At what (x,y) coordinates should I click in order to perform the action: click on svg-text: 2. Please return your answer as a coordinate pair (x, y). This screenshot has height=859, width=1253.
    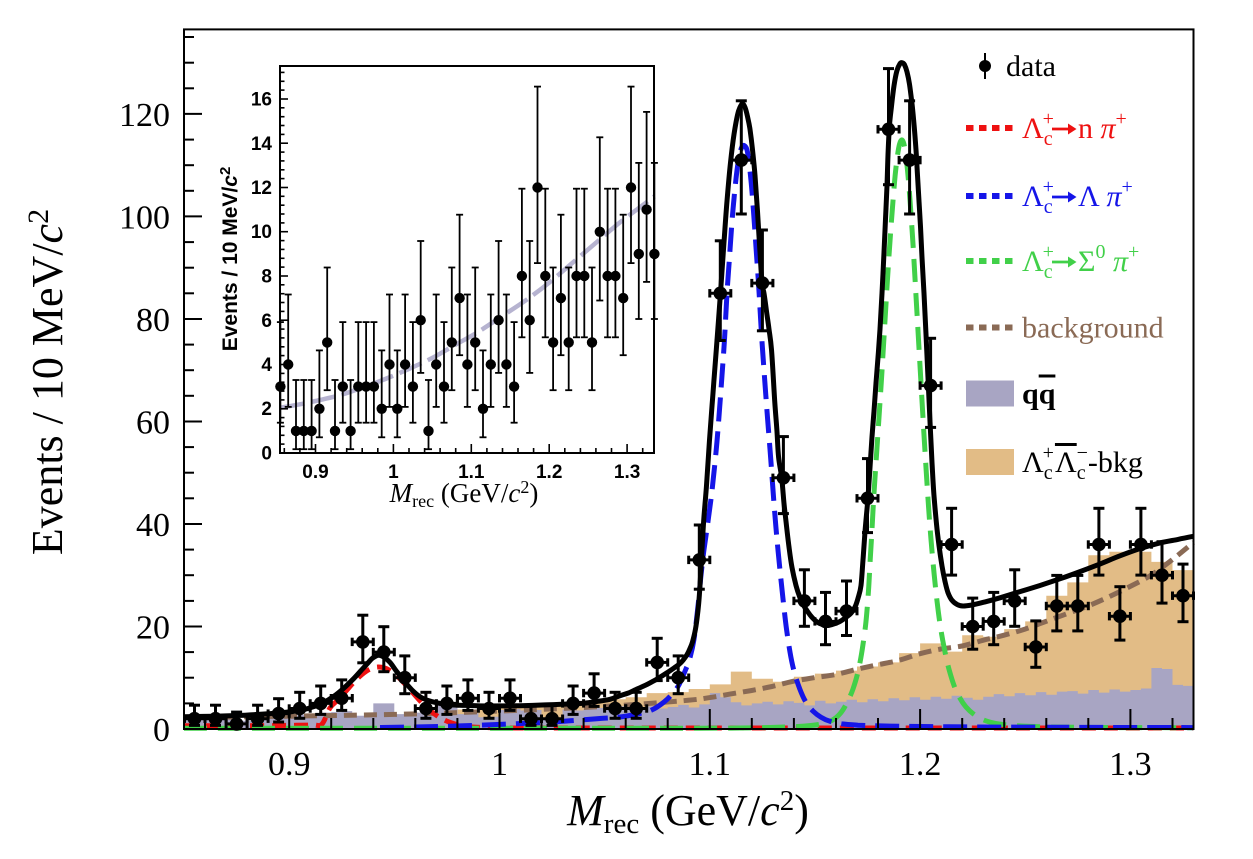
    Looking at the image, I should click on (266, 409).